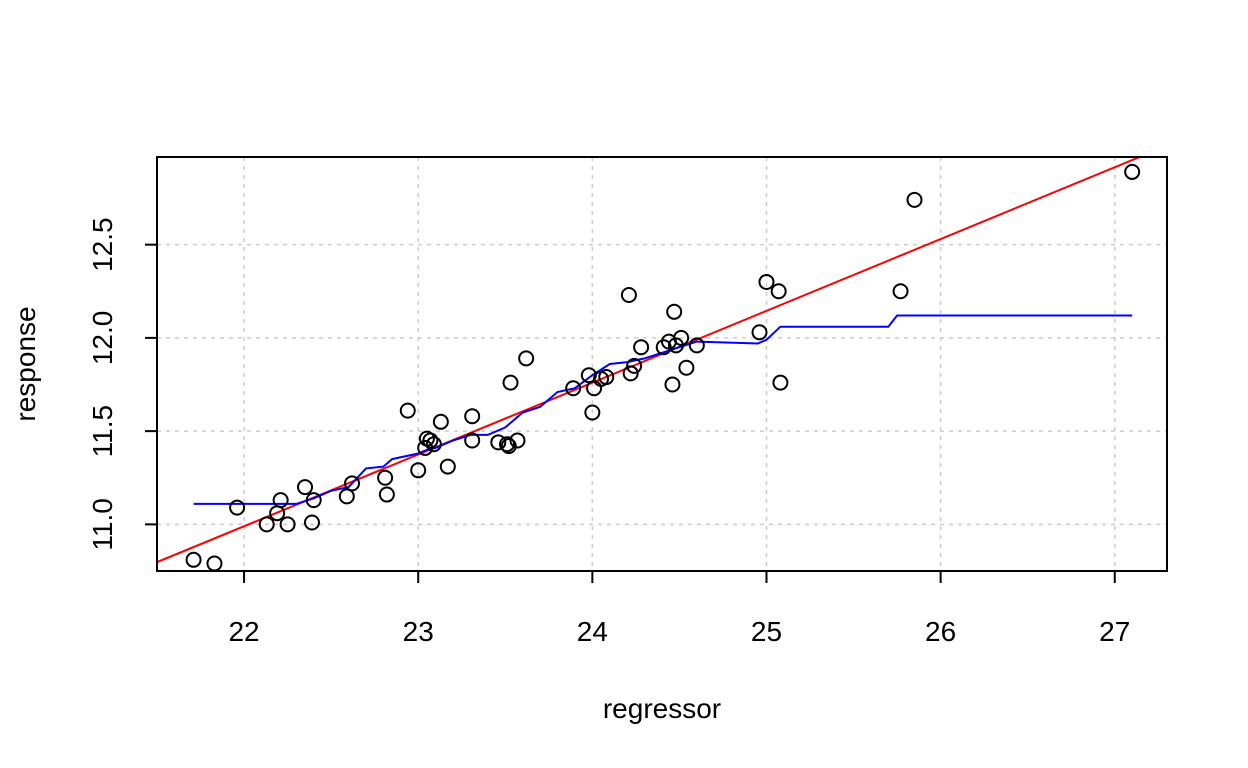 This screenshot has height=768, width=1248. Describe the element at coordinates (662, 708) in the screenshot. I see `x-axis-title: regressor` at that location.